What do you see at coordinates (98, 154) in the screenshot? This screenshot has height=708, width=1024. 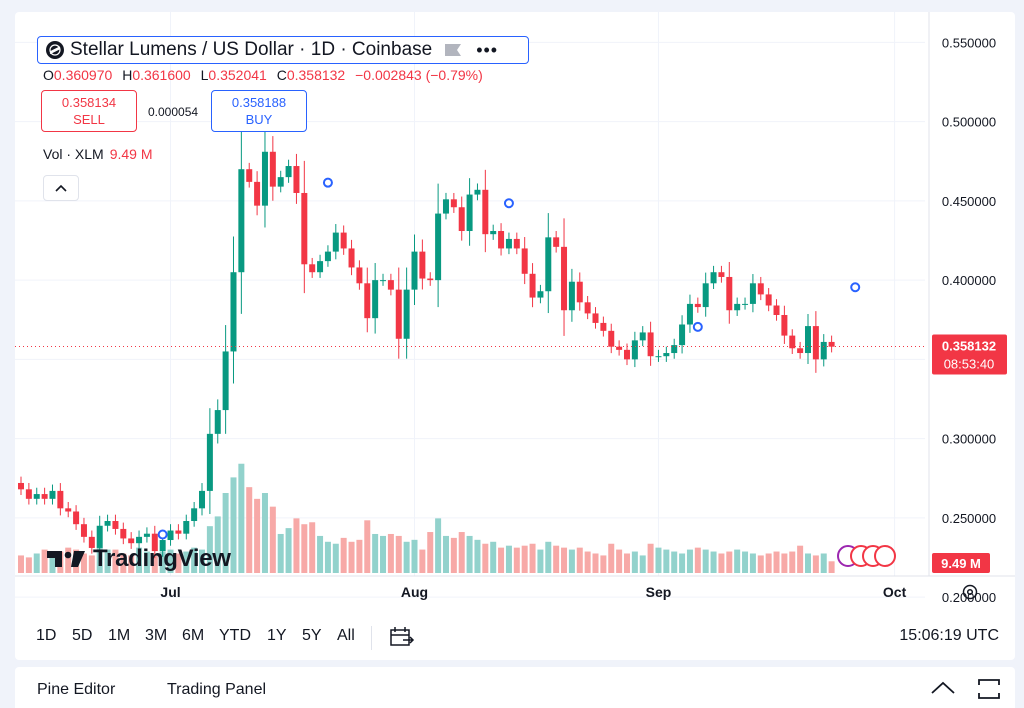 I see `volume-legend: Vol · XLM 9.49 M` at bounding box center [98, 154].